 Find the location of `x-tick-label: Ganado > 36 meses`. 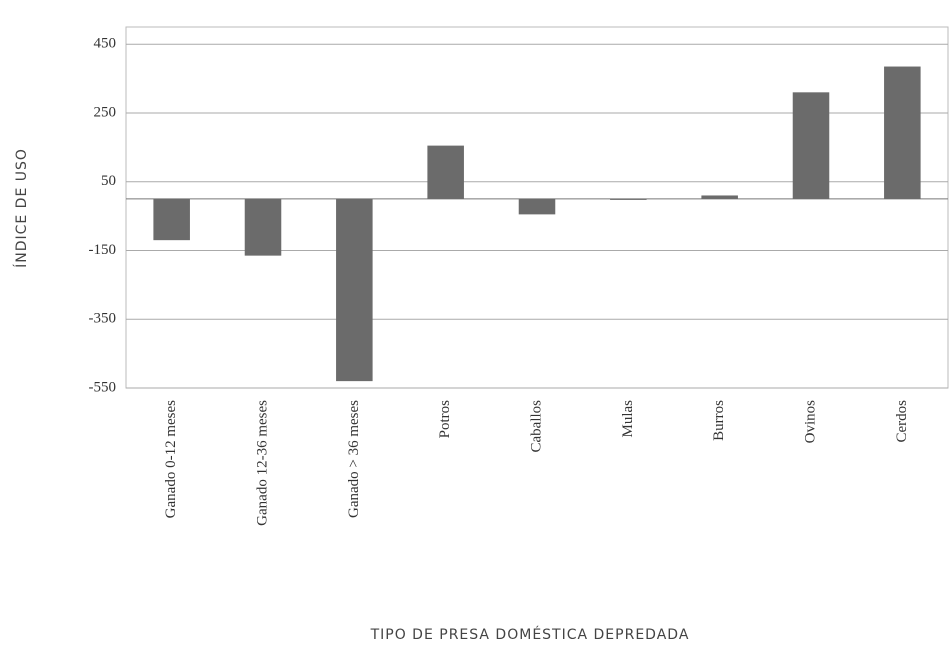

x-tick-label: Ganado > 36 meses is located at coordinates (354, 459).